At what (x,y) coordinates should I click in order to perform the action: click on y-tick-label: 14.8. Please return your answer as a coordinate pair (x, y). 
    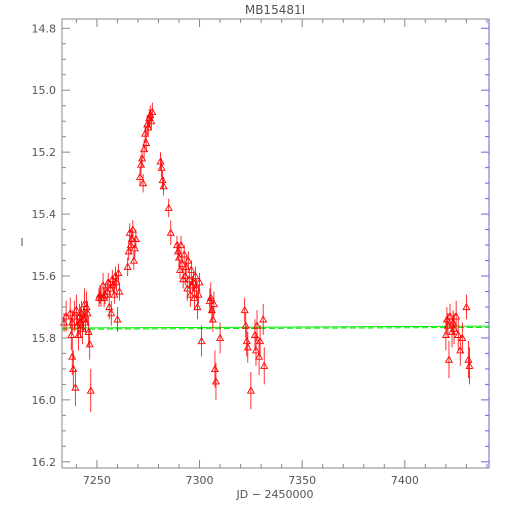
    Looking at the image, I should click on (44, 28).